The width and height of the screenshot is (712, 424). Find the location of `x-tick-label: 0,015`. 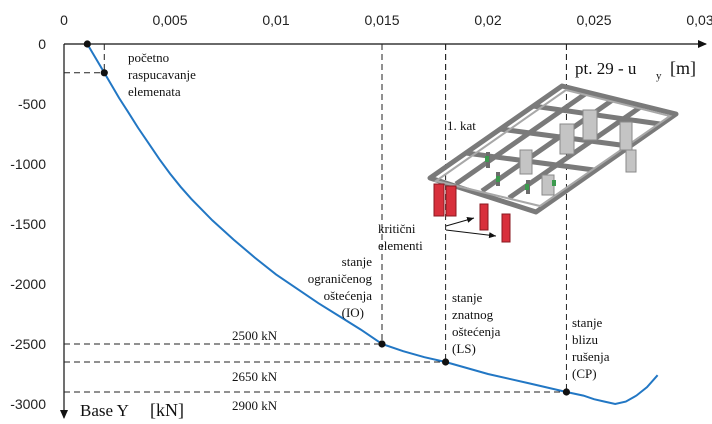

x-tick-label: 0,015 is located at coordinates (381, 20).